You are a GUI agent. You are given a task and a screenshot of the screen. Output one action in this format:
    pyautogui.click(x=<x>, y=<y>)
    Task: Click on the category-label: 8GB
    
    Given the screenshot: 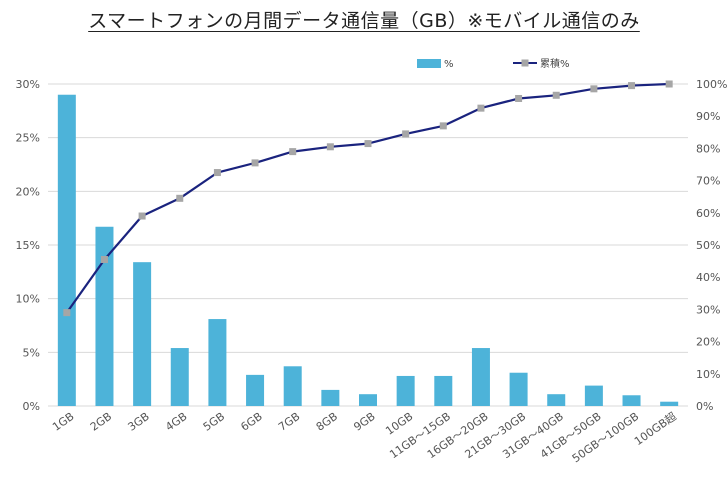 What is the action you would take?
    pyautogui.click(x=327, y=422)
    